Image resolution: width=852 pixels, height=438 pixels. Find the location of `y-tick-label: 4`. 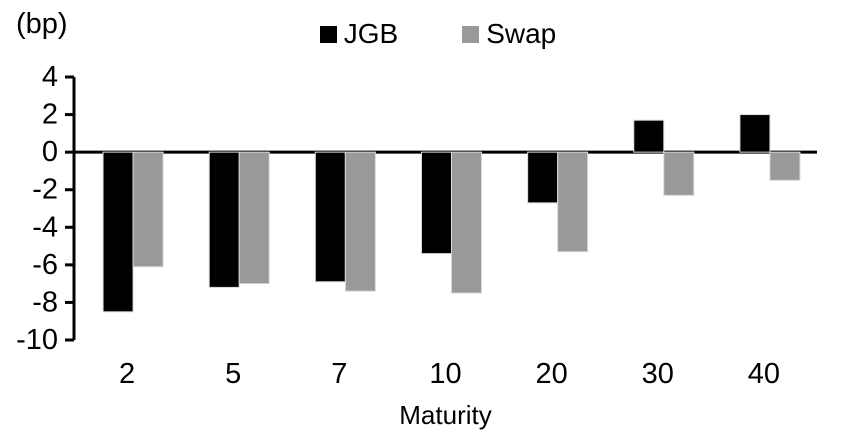

y-tick-label: 4 is located at coordinates (50, 77).